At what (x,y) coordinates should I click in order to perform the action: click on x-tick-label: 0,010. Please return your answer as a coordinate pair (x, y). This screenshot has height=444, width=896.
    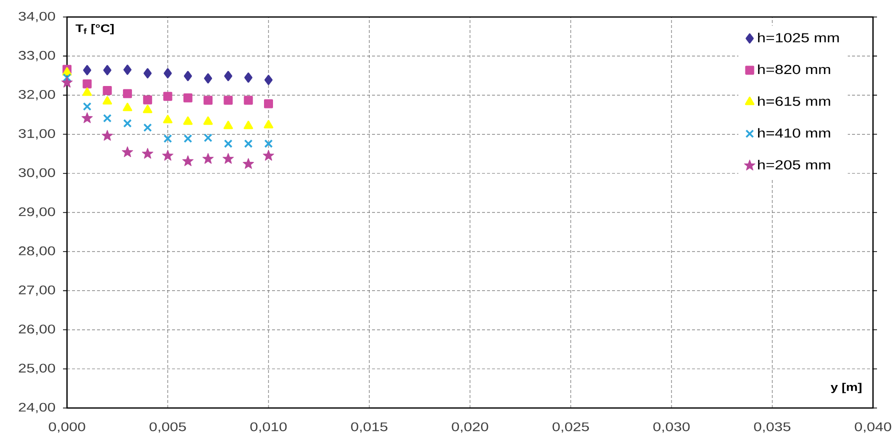
    Looking at the image, I should click on (268, 427).